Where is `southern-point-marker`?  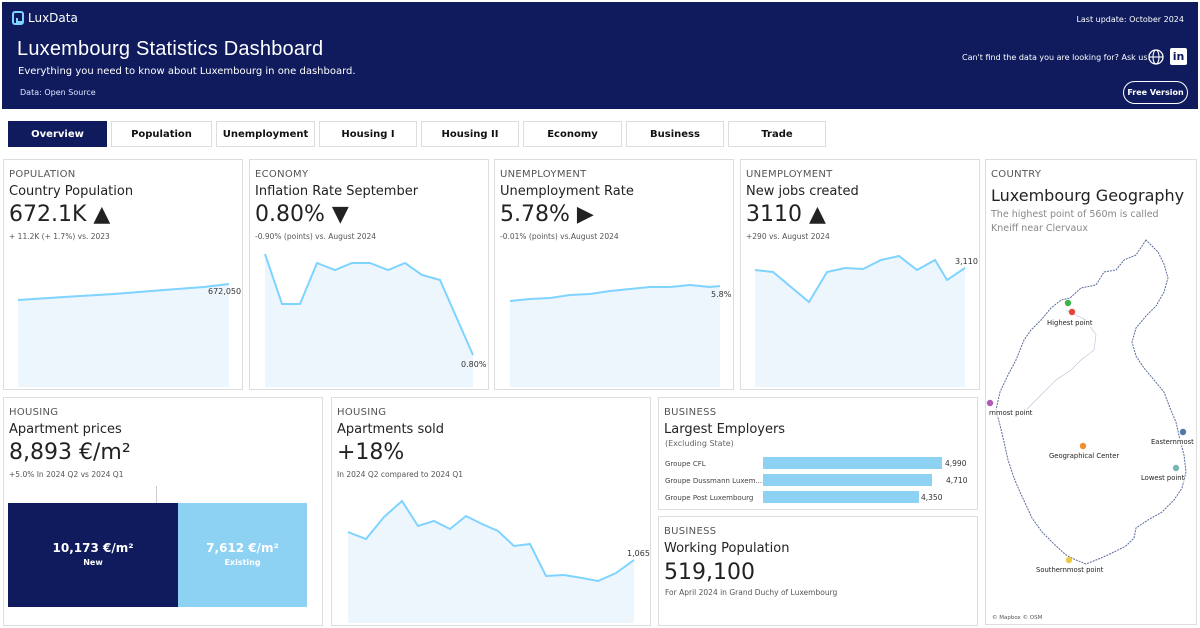 southern-point-marker is located at coordinates (1069, 560).